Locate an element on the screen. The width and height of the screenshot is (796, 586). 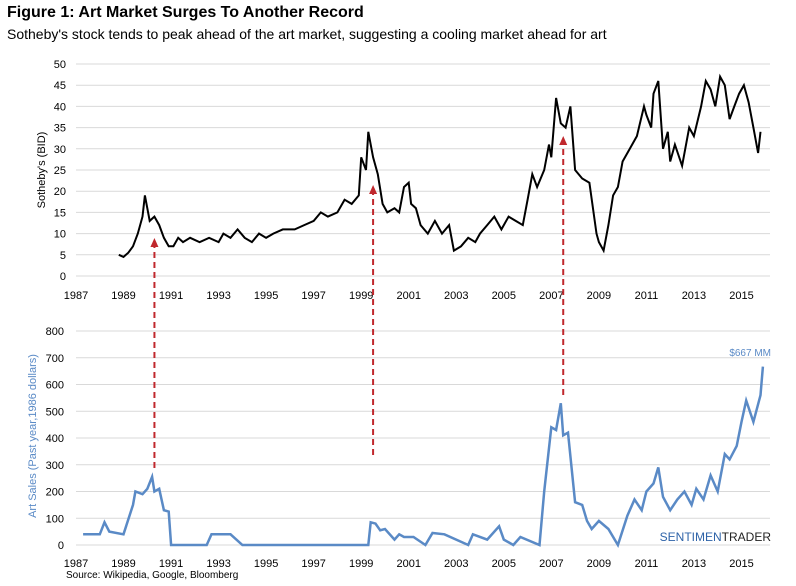
top-y-tick-label: 10 is located at coordinates (60, 235).